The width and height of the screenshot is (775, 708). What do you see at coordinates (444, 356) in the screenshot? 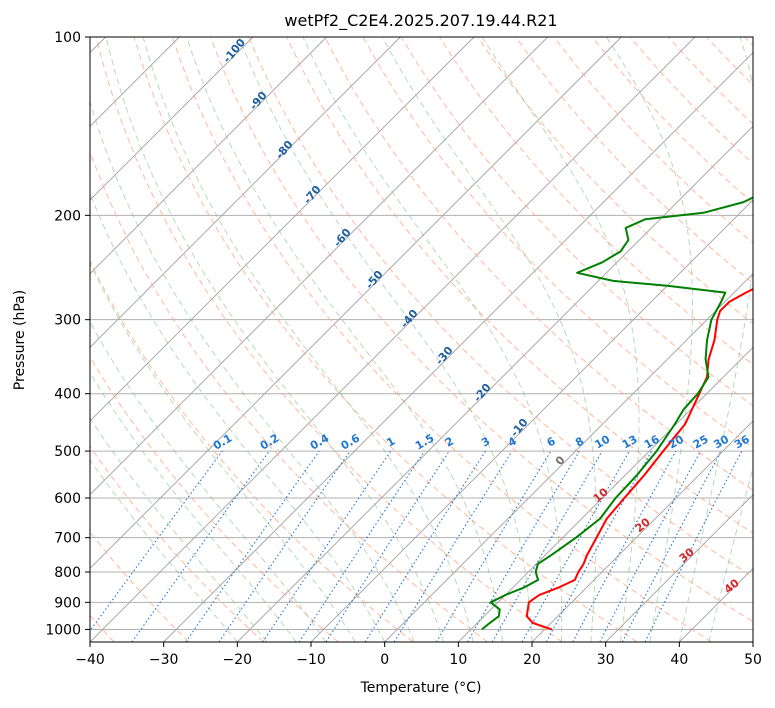
I see `moist-adiabat-label: -30` at bounding box center [444, 356].